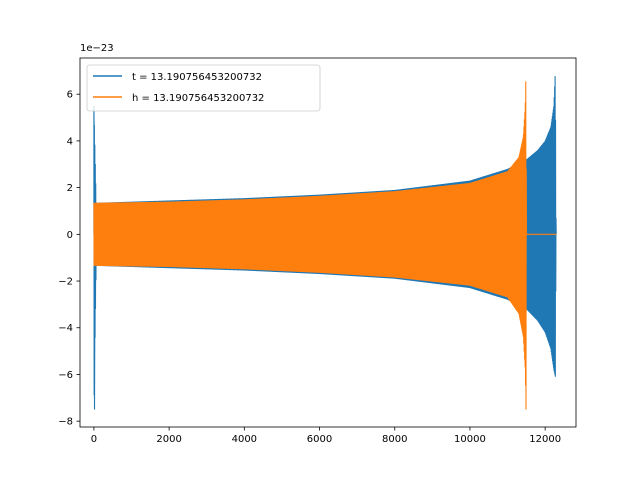 This screenshot has height=480, width=640. I want to click on y-tick-label: −6, so click(65, 375).